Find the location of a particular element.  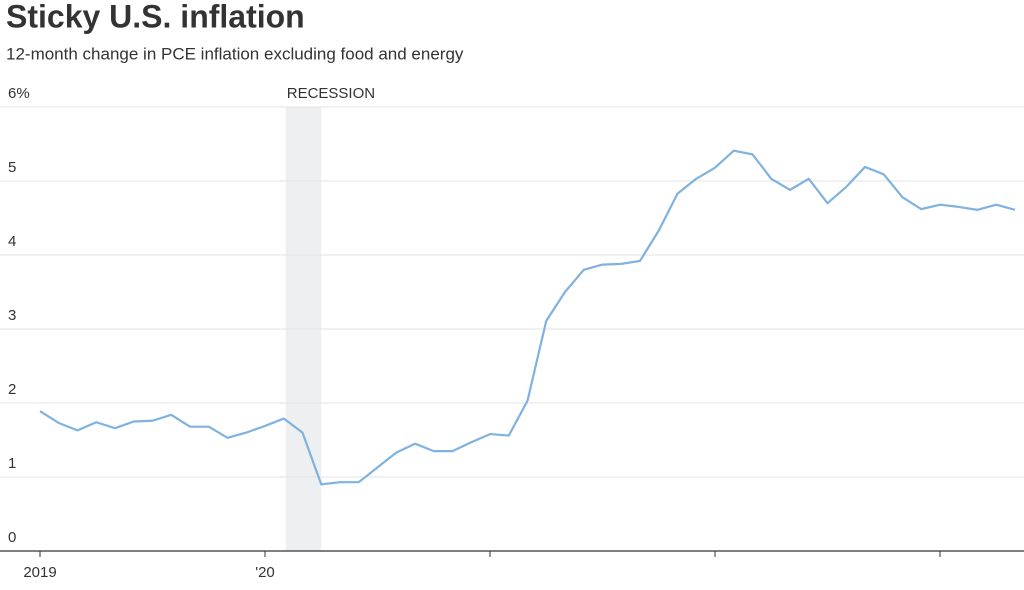

y-tick-label: 6% is located at coordinates (19, 93).